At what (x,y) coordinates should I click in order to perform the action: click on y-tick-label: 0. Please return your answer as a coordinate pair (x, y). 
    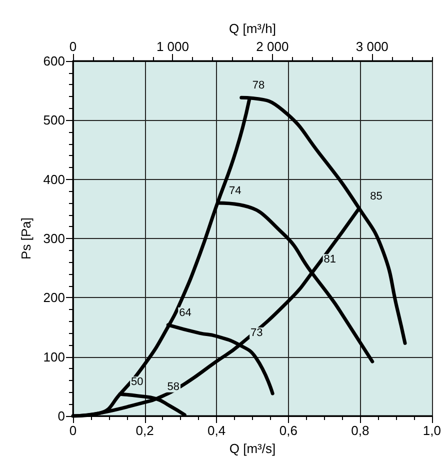
    Looking at the image, I should click on (61, 416).